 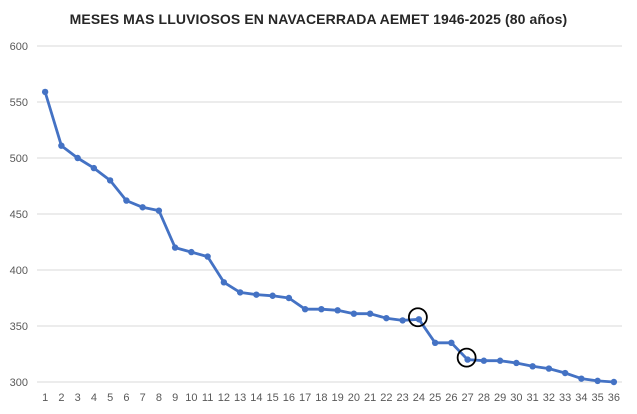 What do you see at coordinates (500, 398) in the screenshot?
I see `x-tick-label: 29` at bounding box center [500, 398].